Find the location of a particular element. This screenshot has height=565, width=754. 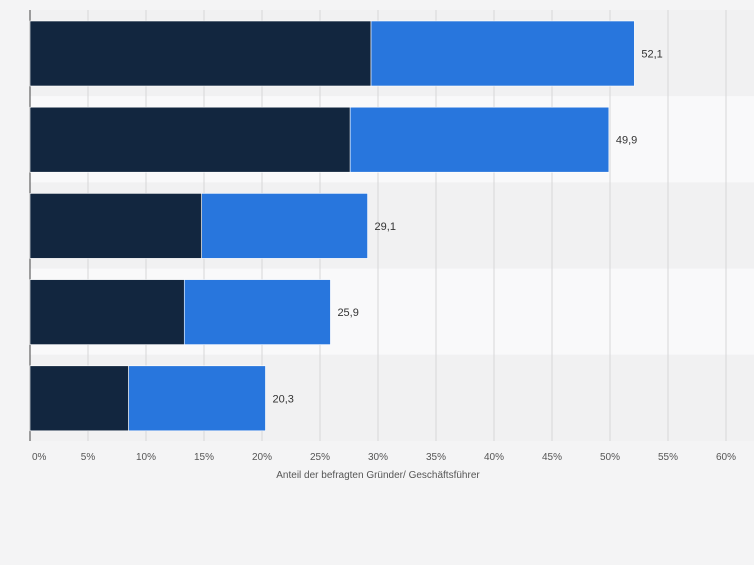

x-tick-label: 20% is located at coordinates (262, 457).